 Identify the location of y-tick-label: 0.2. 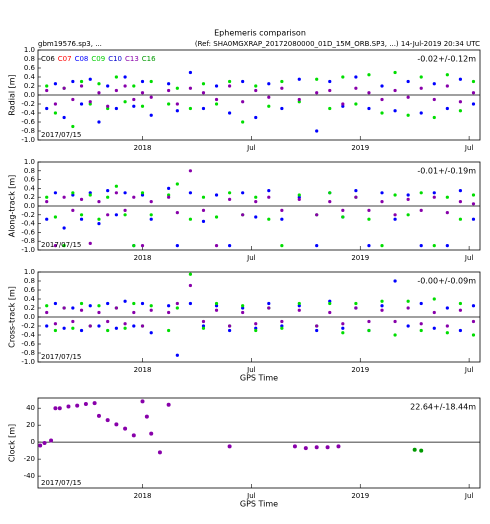
(29, 197).